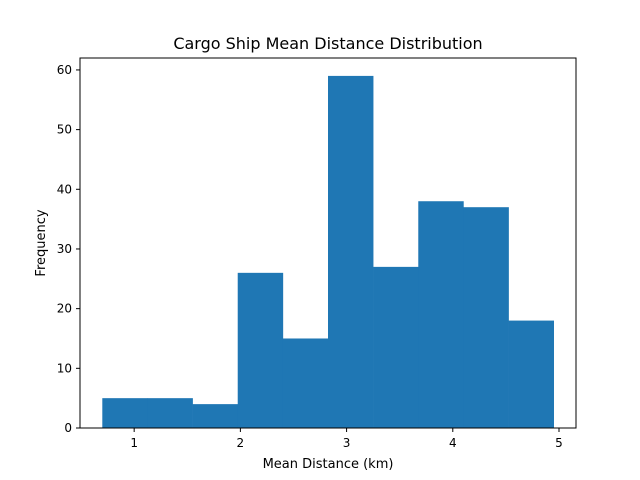  What do you see at coordinates (64, 70) in the screenshot?
I see `y-tick-label: 60` at bounding box center [64, 70].